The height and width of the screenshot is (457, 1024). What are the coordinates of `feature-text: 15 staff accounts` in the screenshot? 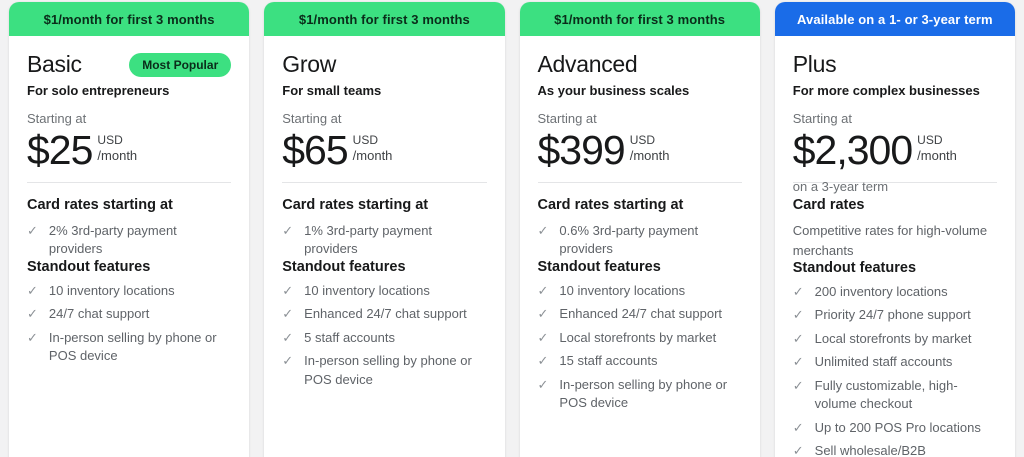 It's located at (608, 361).